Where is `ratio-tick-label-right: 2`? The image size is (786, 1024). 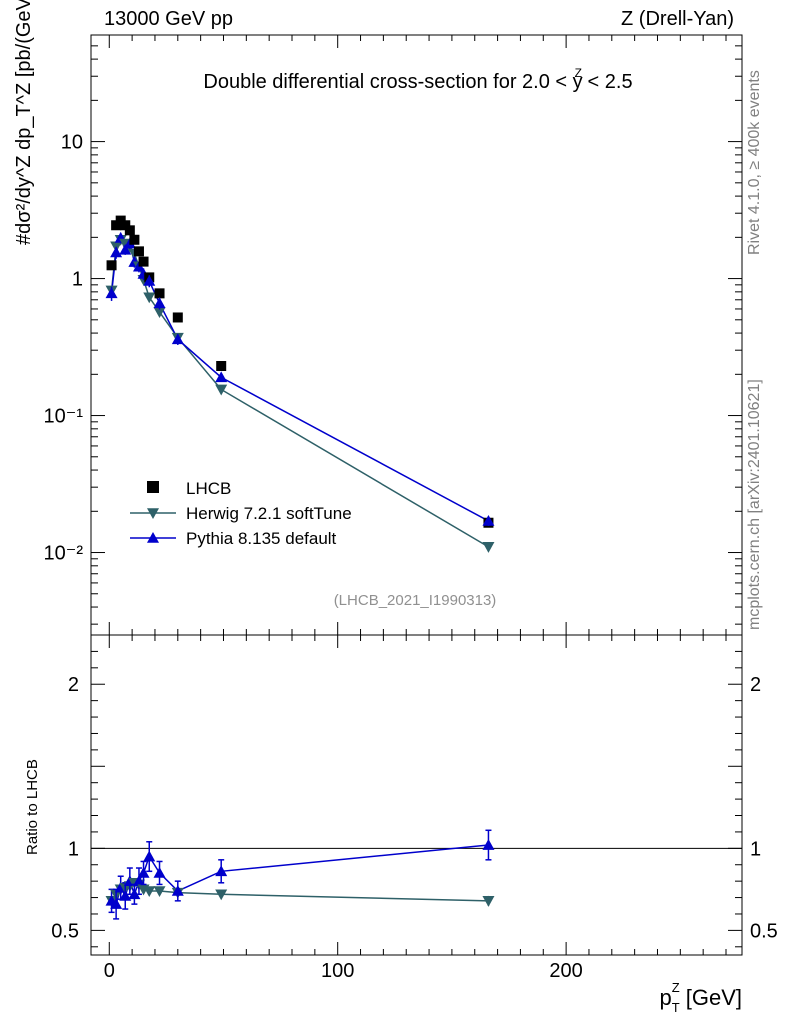 ratio-tick-label-right: 2 is located at coordinates (755, 685).